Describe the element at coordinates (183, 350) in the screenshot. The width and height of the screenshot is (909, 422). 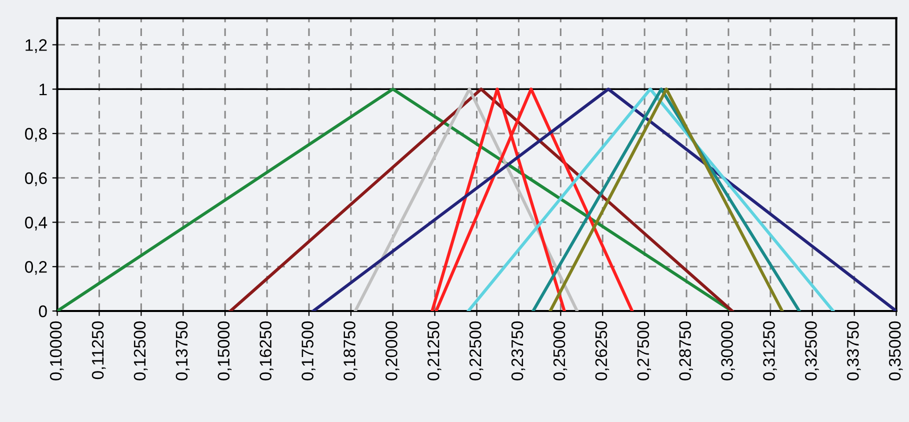
I see `x-tick-label: 0,13750` at that location.